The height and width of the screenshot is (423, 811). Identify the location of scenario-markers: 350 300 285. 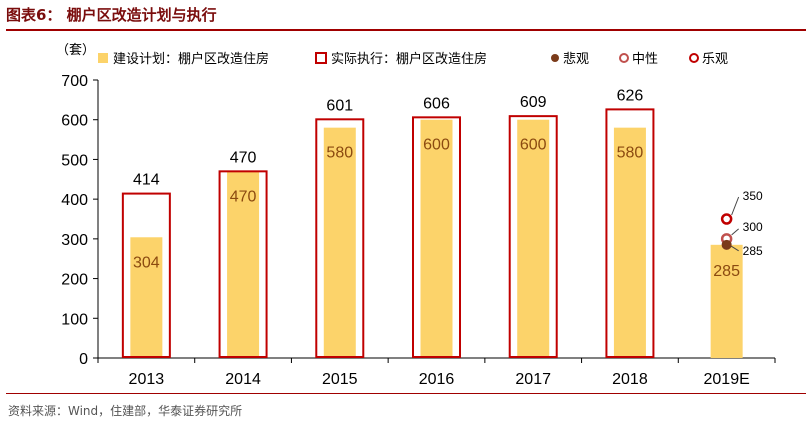
(741, 223).